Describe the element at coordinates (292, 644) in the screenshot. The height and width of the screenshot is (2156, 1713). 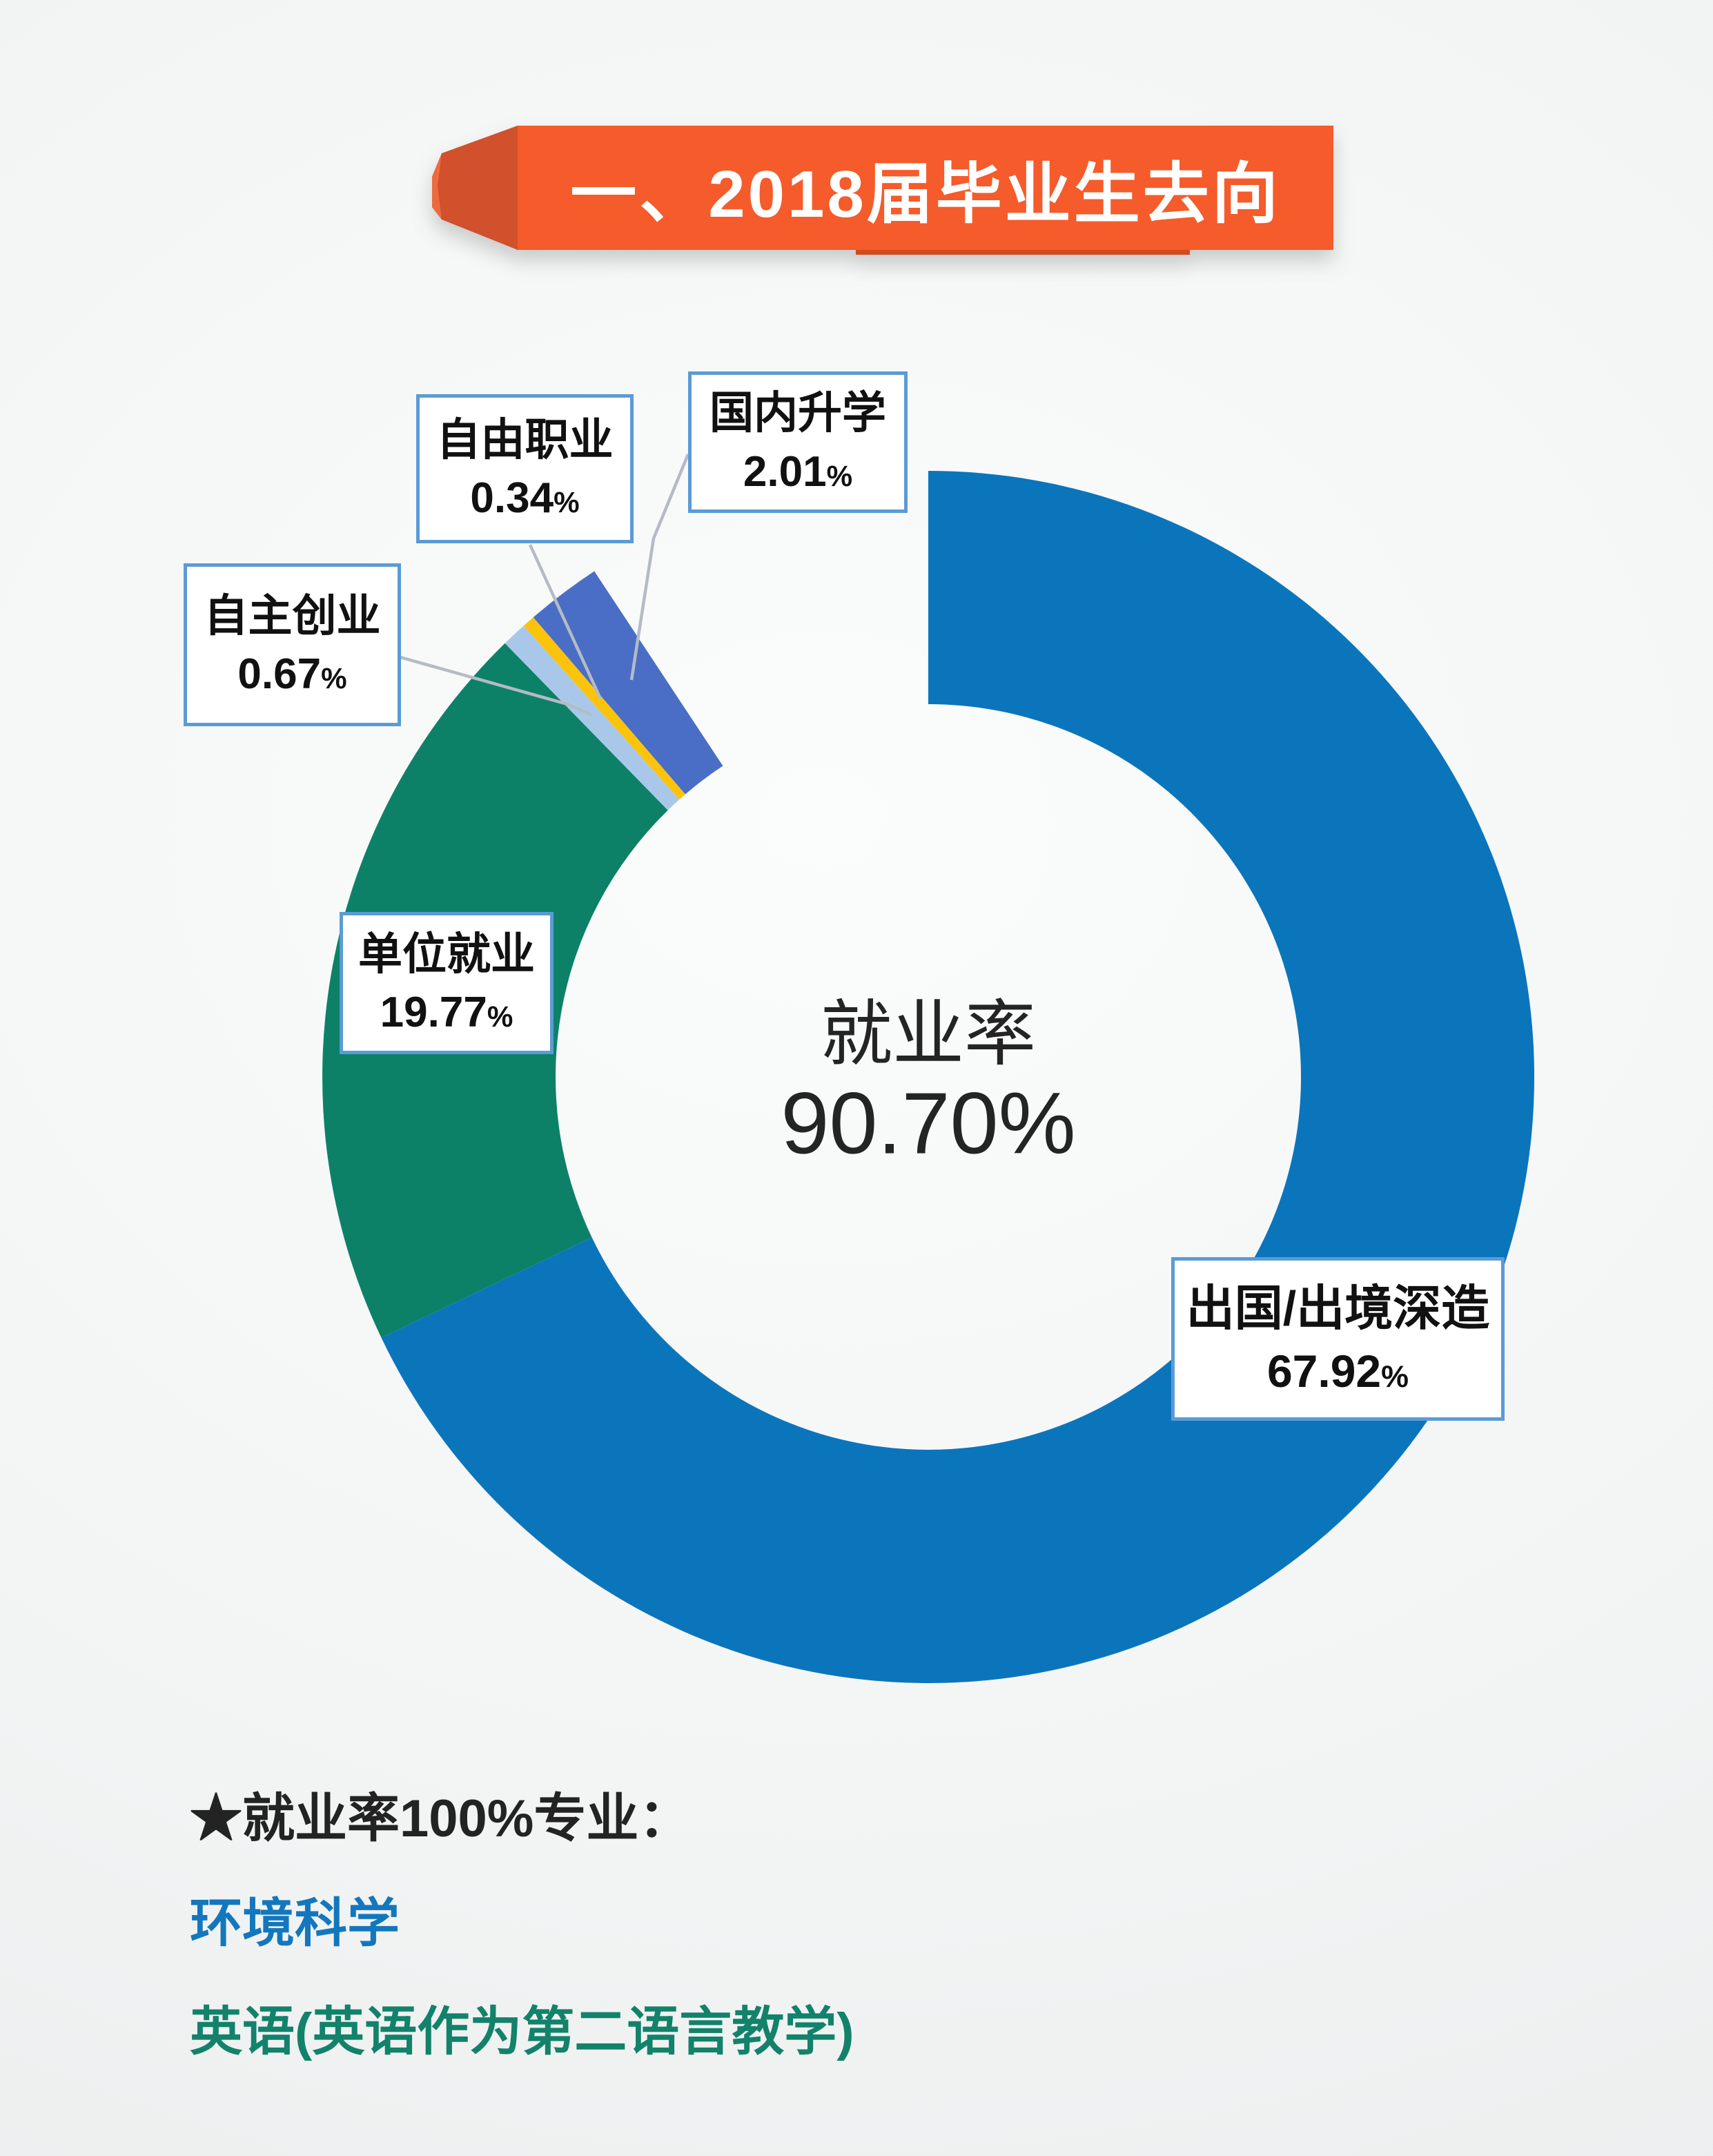
I see `slice-label-2: 自主创业 0.67%` at that location.